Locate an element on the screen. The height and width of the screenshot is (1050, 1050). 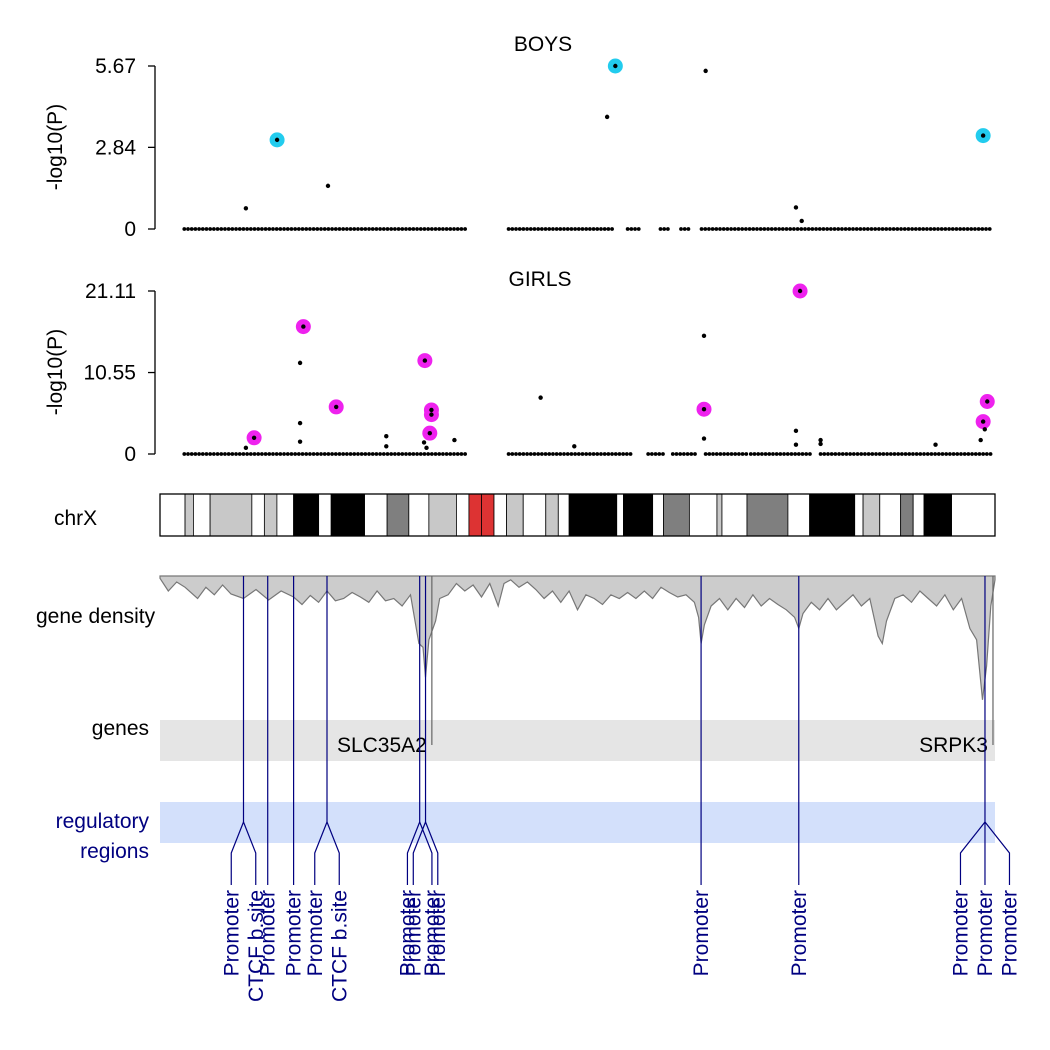
gene-density-track: gene density is located at coordinates (516, 637).